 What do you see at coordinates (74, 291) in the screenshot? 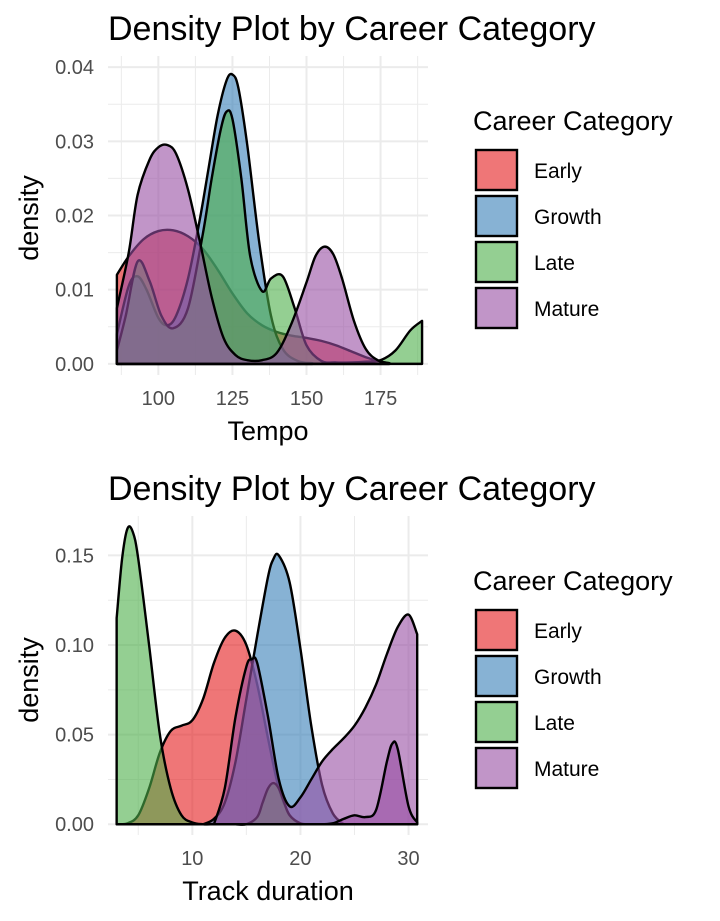
I see `y-tick-label: 0.01` at bounding box center [74, 291].